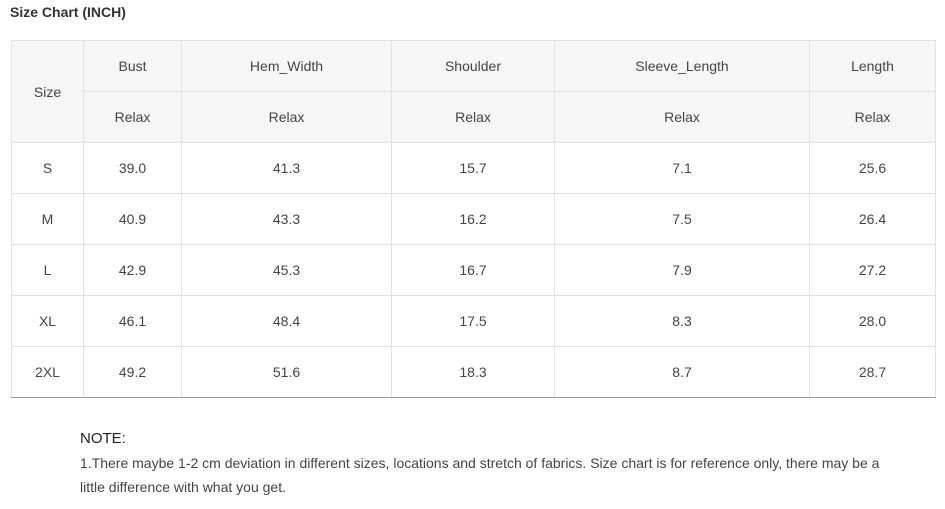 The height and width of the screenshot is (509, 945). I want to click on table-row: S 39.0 41.3 15.7 7.1 25.6, so click(473, 168).